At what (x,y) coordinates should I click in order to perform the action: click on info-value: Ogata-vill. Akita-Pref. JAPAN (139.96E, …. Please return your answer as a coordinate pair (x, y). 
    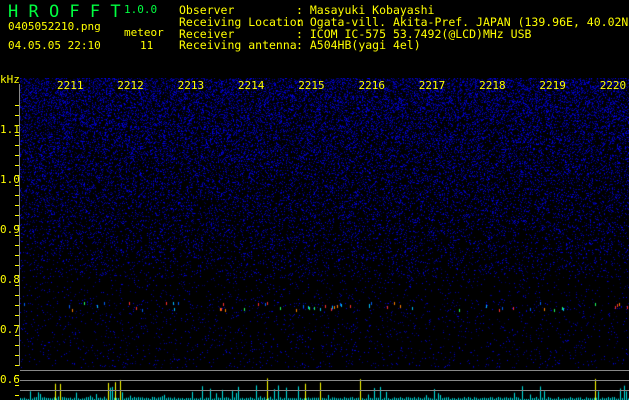
    Looking at the image, I should click on (469, 21).